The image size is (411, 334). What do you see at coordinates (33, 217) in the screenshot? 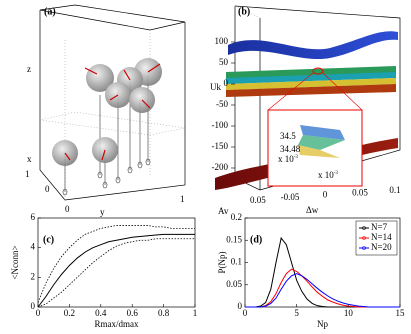
I see `y-tick-label: 6` at bounding box center [33, 217].